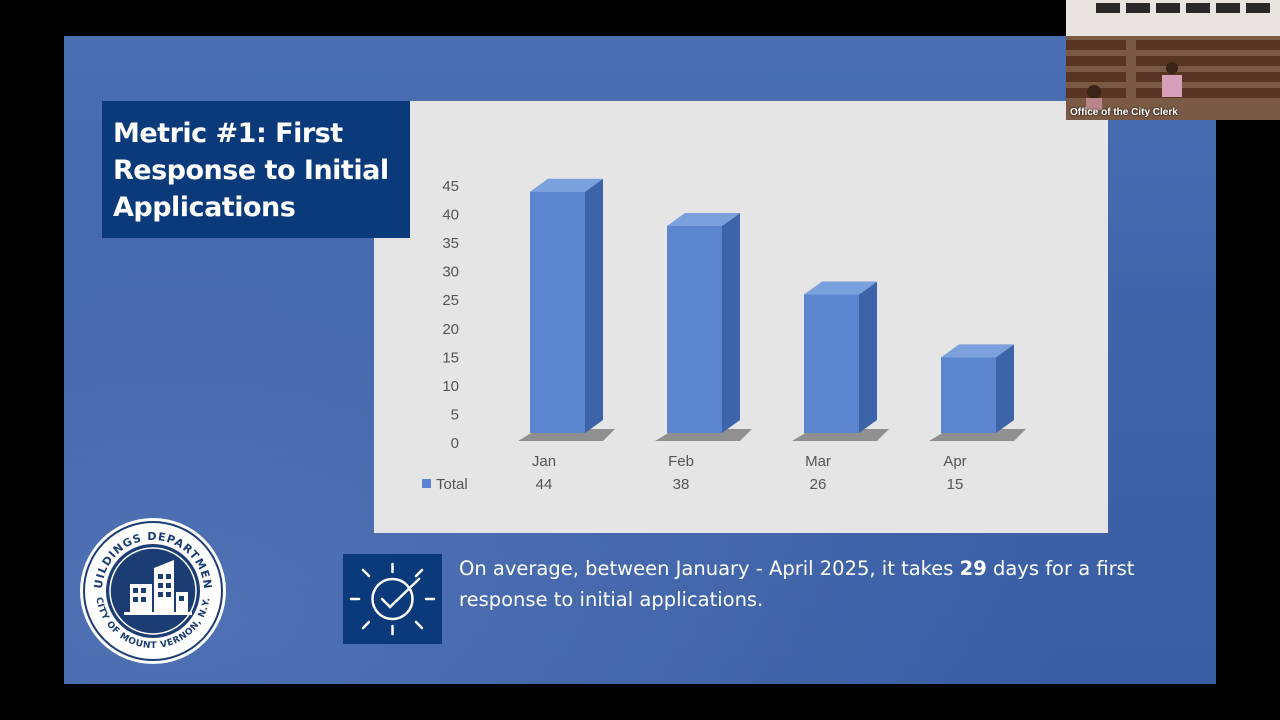 The width and height of the screenshot is (1280, 720). I want to click on participant-video-tile: Office of the City Clerk, so click(1173, 60).